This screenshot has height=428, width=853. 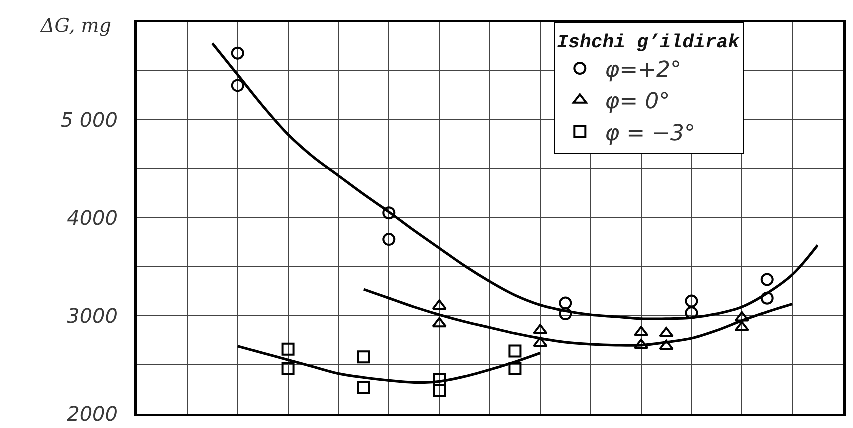 What do you see at coordinates (89, 120) in the screenshot?
I see `y-tick-label: 5 000` at bounding box center [89, 120].